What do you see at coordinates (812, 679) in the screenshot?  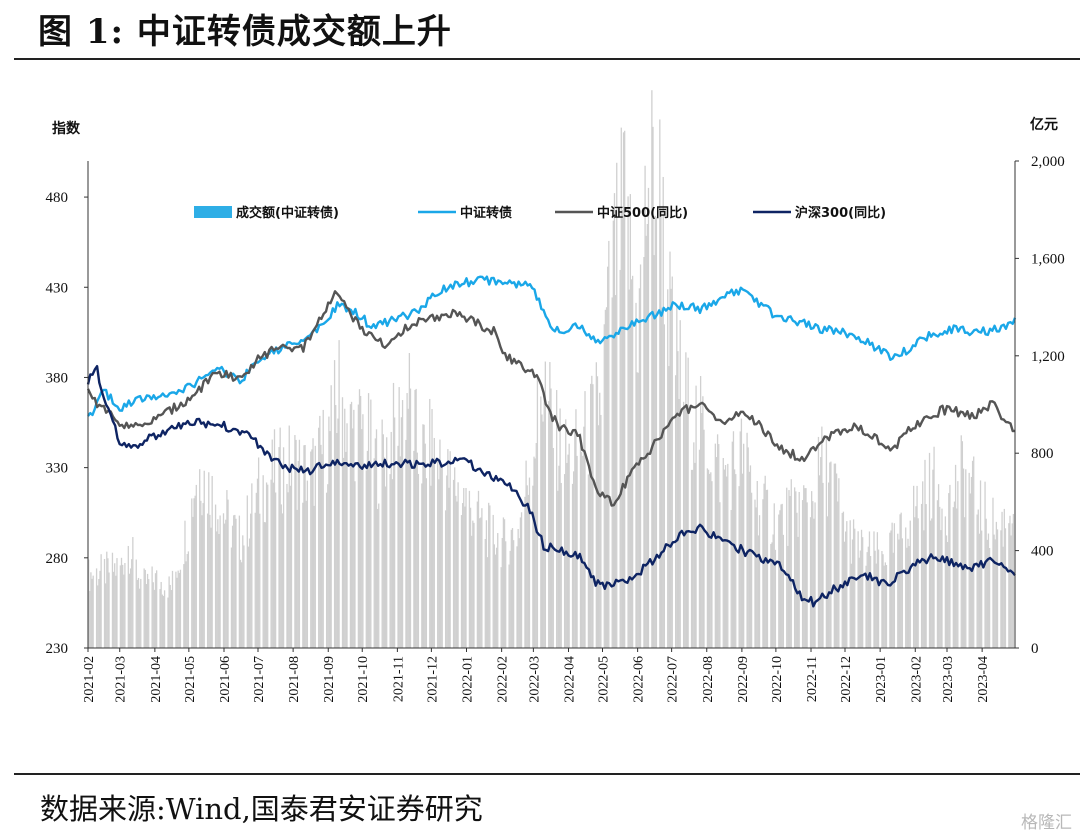 I see `x-tick-label: 2022-11` at bounding box center [812, 679].